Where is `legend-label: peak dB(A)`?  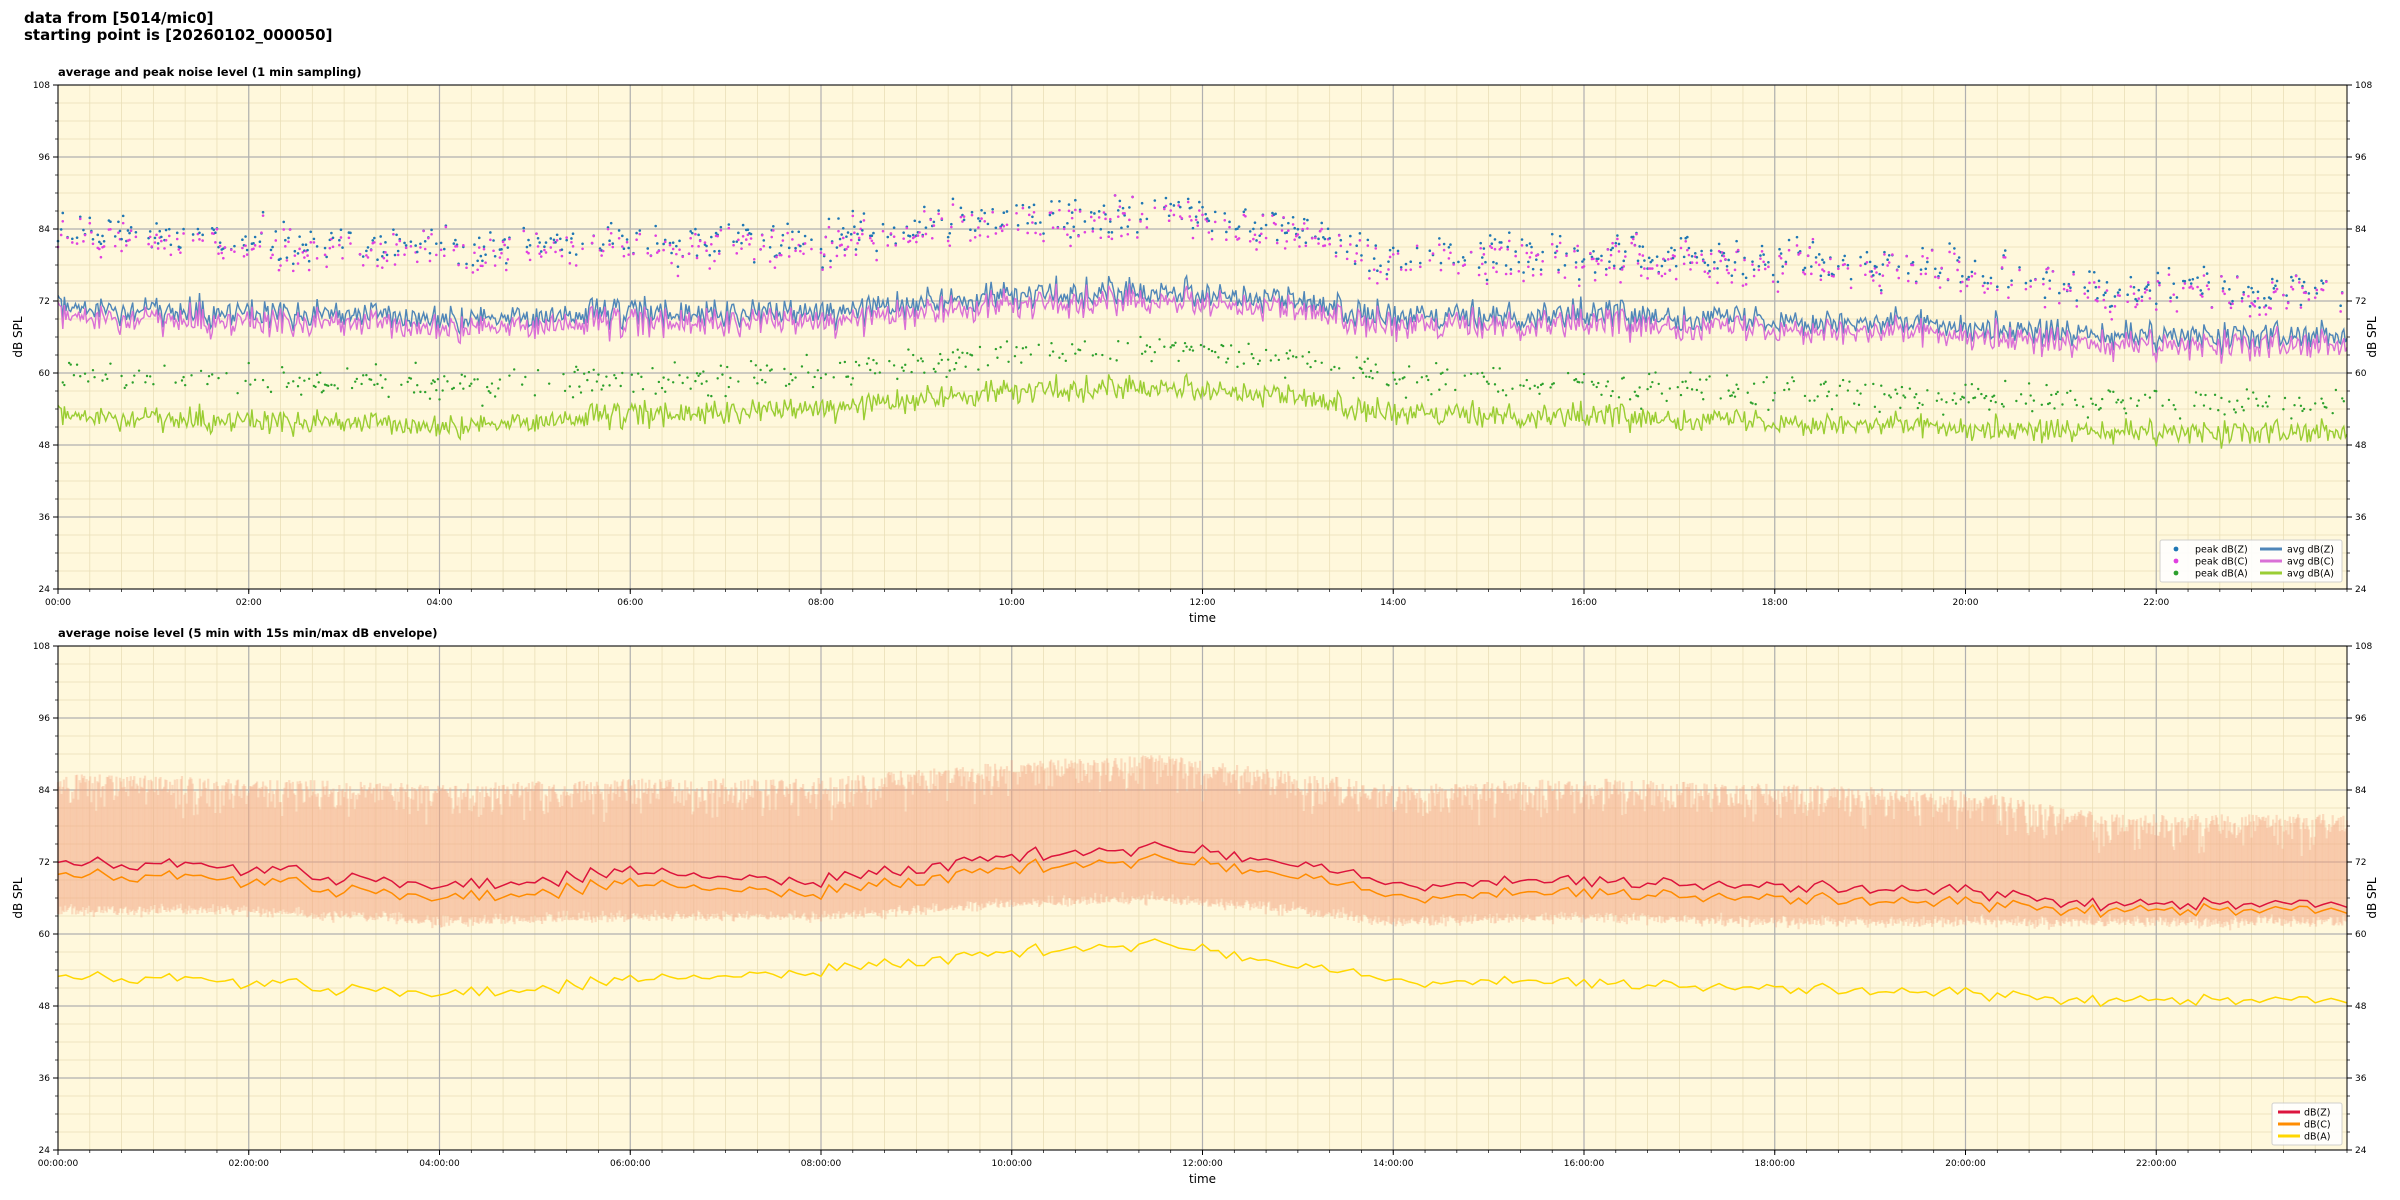 legend-label: peak dB(A) is located at coordinates (2221, 574).